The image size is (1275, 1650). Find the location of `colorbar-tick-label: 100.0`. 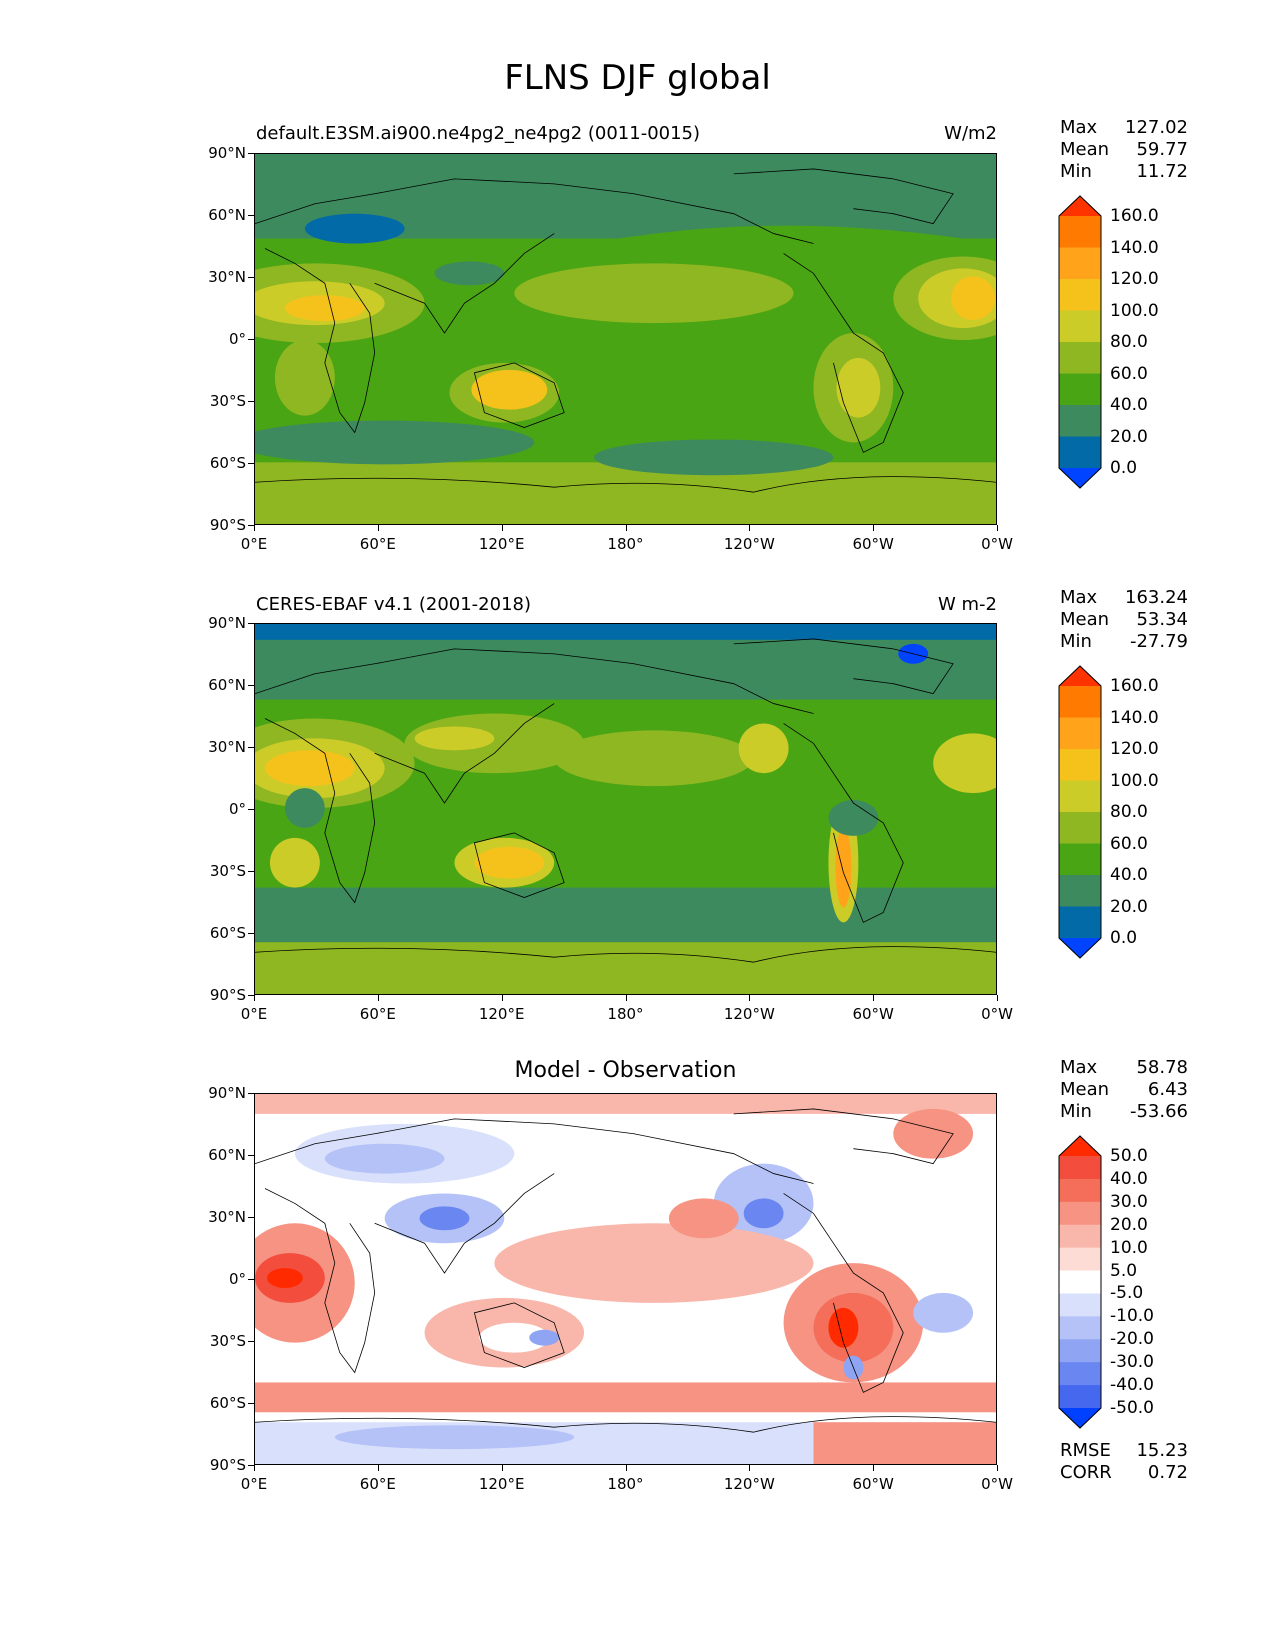

colorbar-tick-label: 100.0 is located at coordinates (1134, 310).